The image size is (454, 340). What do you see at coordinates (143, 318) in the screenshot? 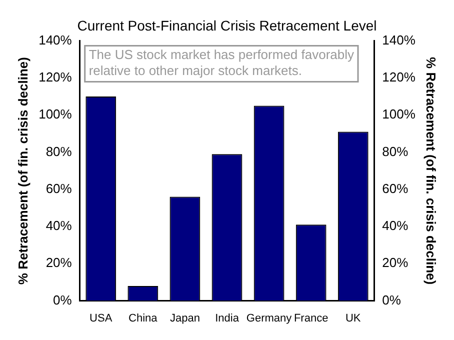
I see `x-tick-label: China` at bounding box center [143, 318].